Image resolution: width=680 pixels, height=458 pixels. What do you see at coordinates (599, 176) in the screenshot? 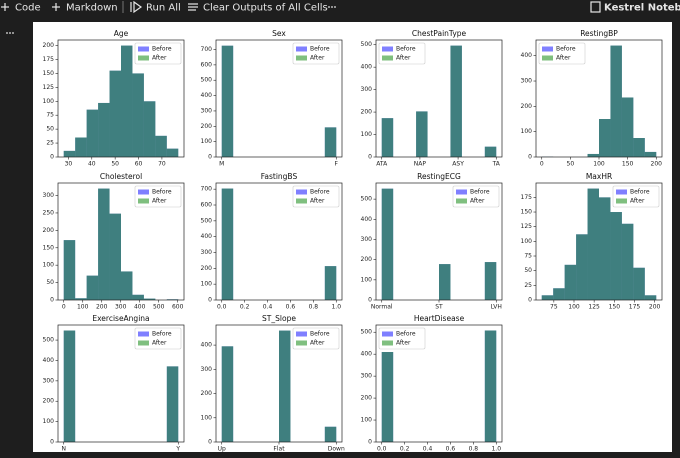
I see `chart-title: MaxHR` at bounding box center [599, 176].